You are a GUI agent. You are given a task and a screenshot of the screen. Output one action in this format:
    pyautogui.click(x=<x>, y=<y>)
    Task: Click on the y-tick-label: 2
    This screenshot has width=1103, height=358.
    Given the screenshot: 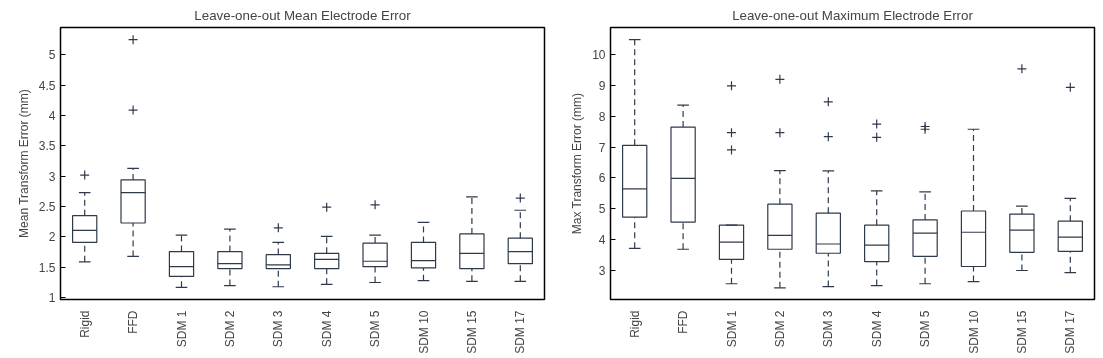 What is the action you would take?
    pyautogui.click(x=52, y=237)
    